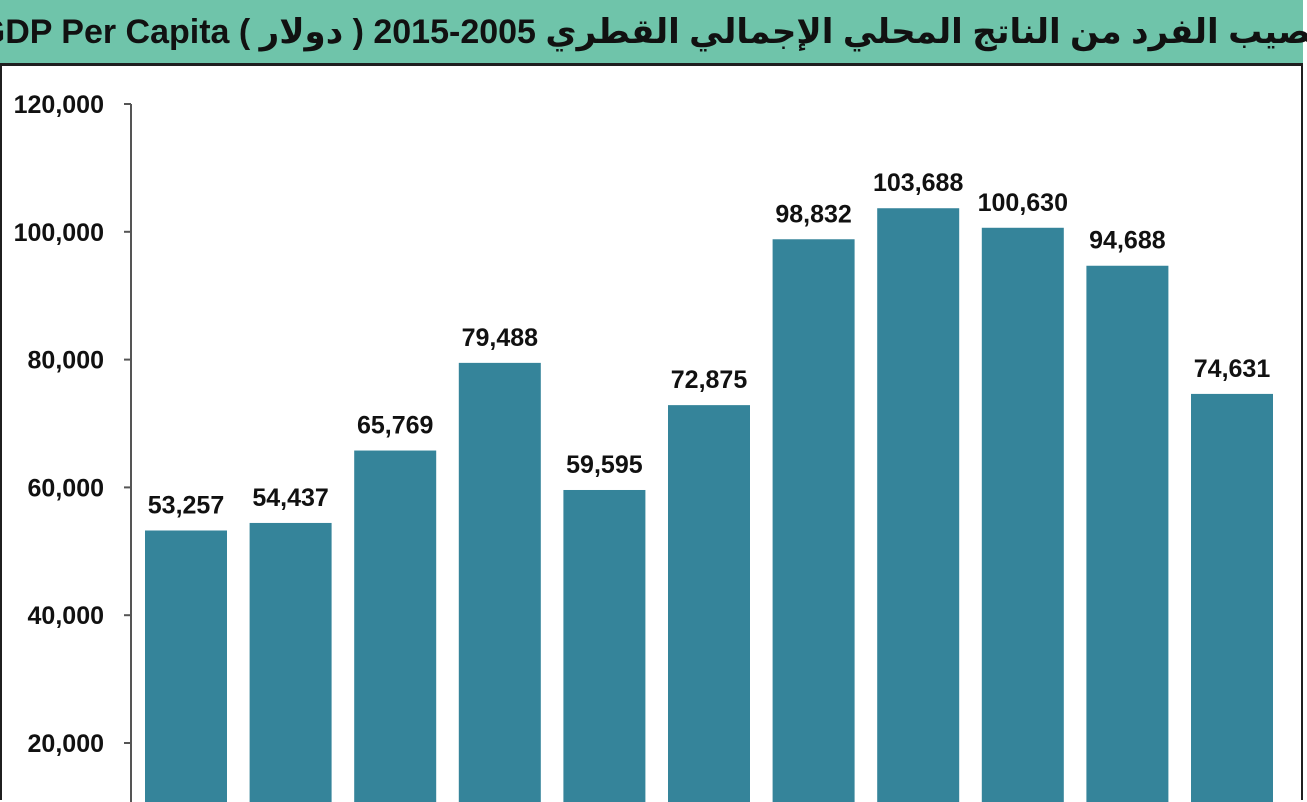  I want to click on bar-value-label: 98,832, so click(813, 214).